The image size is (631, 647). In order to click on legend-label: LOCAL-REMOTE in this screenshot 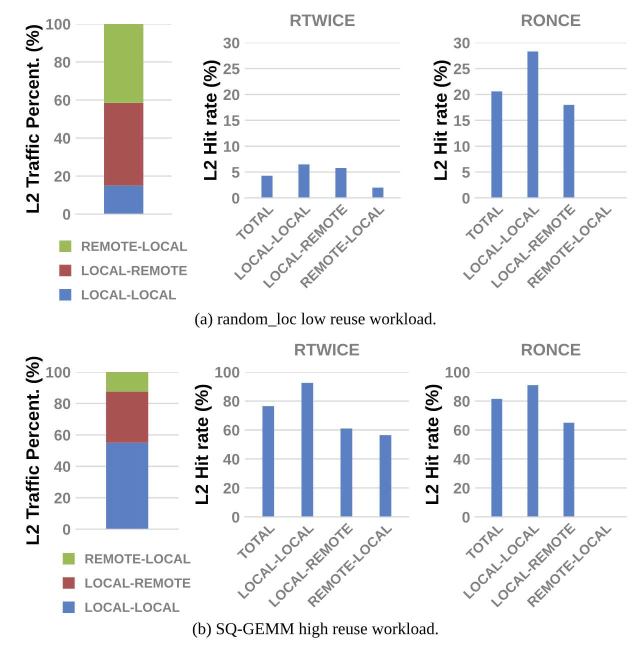, I will do `click(137, 583)`.